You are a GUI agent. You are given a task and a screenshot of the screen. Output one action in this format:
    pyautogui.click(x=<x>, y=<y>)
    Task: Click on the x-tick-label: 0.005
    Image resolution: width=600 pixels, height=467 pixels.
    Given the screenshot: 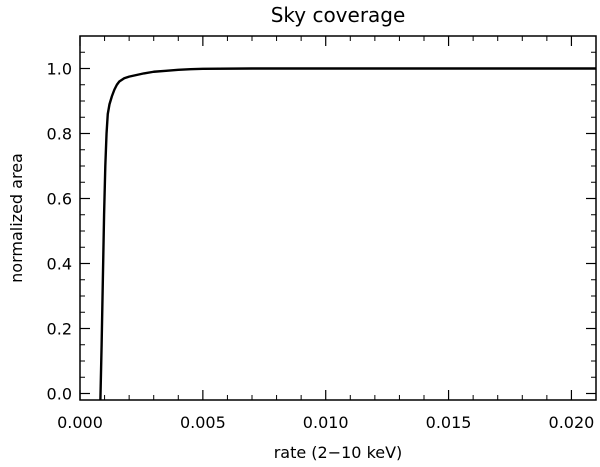 What is the action you would take?
    pyautogui.click(x=203, y=422)
    